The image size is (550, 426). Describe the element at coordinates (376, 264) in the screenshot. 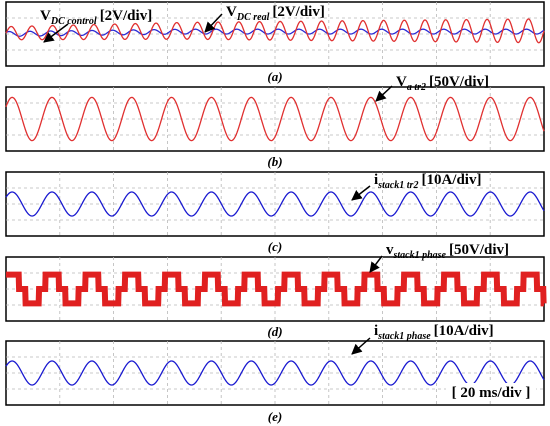

I see `arrow-v-stack1-phase` at that location.